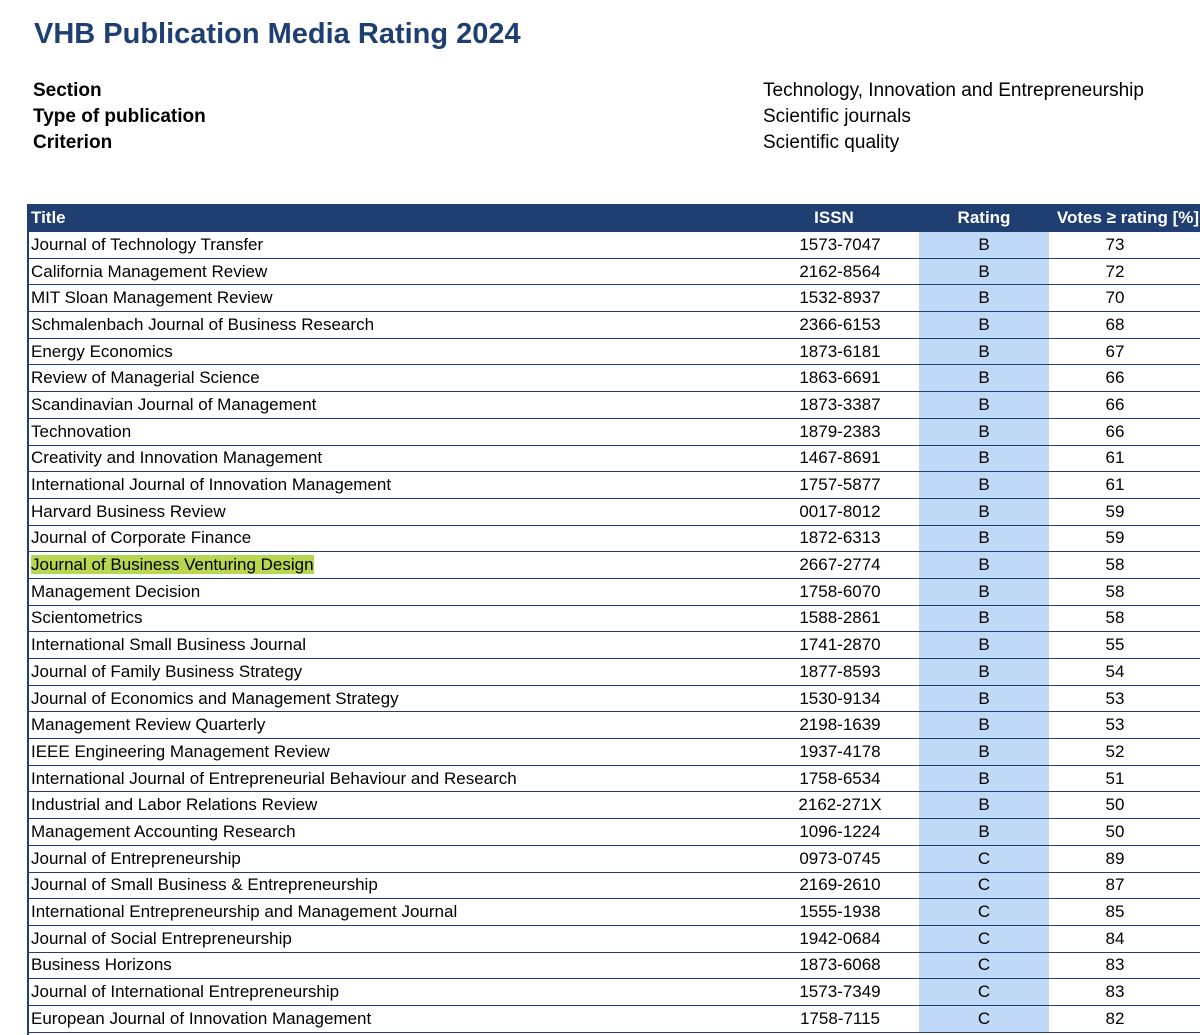 The height and width of the screenshot is (1035, 1200). I want to click on journal-title-cell: IEEE Engineering Management Review, so click(388, 752).